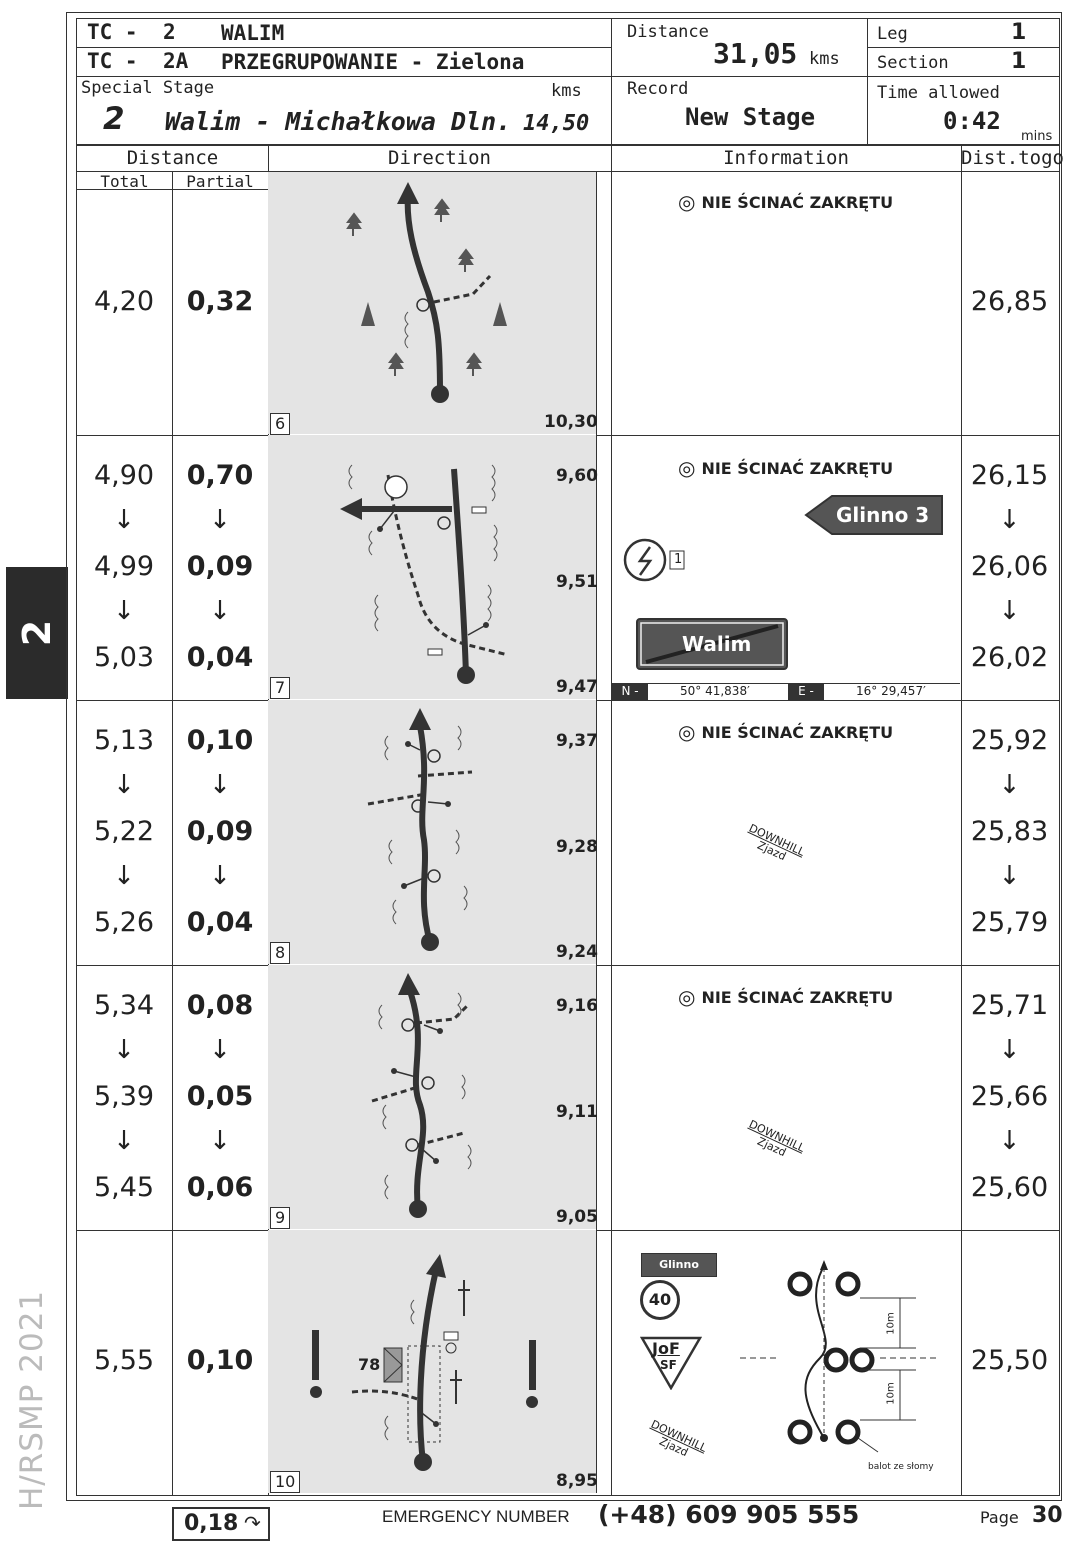 The height and width of the screenshot is (1551, 1065). Describe the element at coordinates (556, 123) in the screenshot. I see `ss-length: 14,50` at that location.